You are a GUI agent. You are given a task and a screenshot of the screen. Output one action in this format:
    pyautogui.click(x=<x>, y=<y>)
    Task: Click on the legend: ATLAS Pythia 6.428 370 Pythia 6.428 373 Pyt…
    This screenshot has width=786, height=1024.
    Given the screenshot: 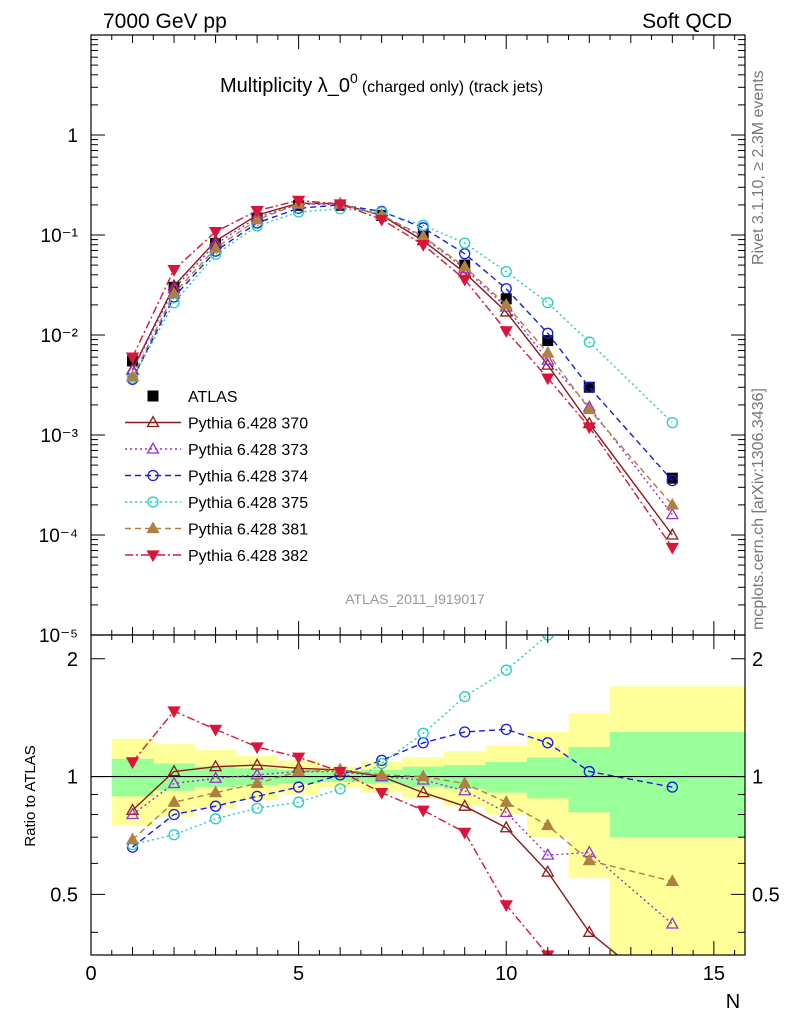 What is the action you would take?
    pyautogui.click(x=216, y=477)
    